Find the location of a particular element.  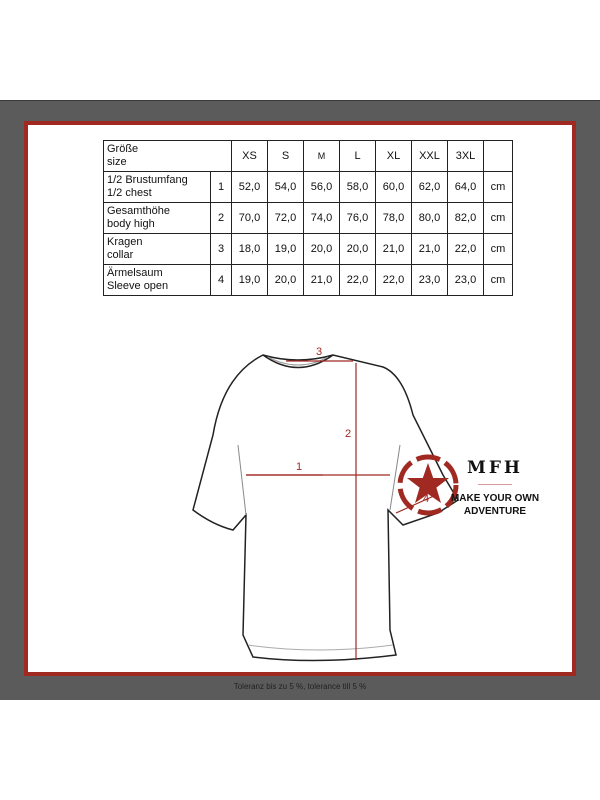

measure-value: 78,0 is located at coordinates (393, 218).